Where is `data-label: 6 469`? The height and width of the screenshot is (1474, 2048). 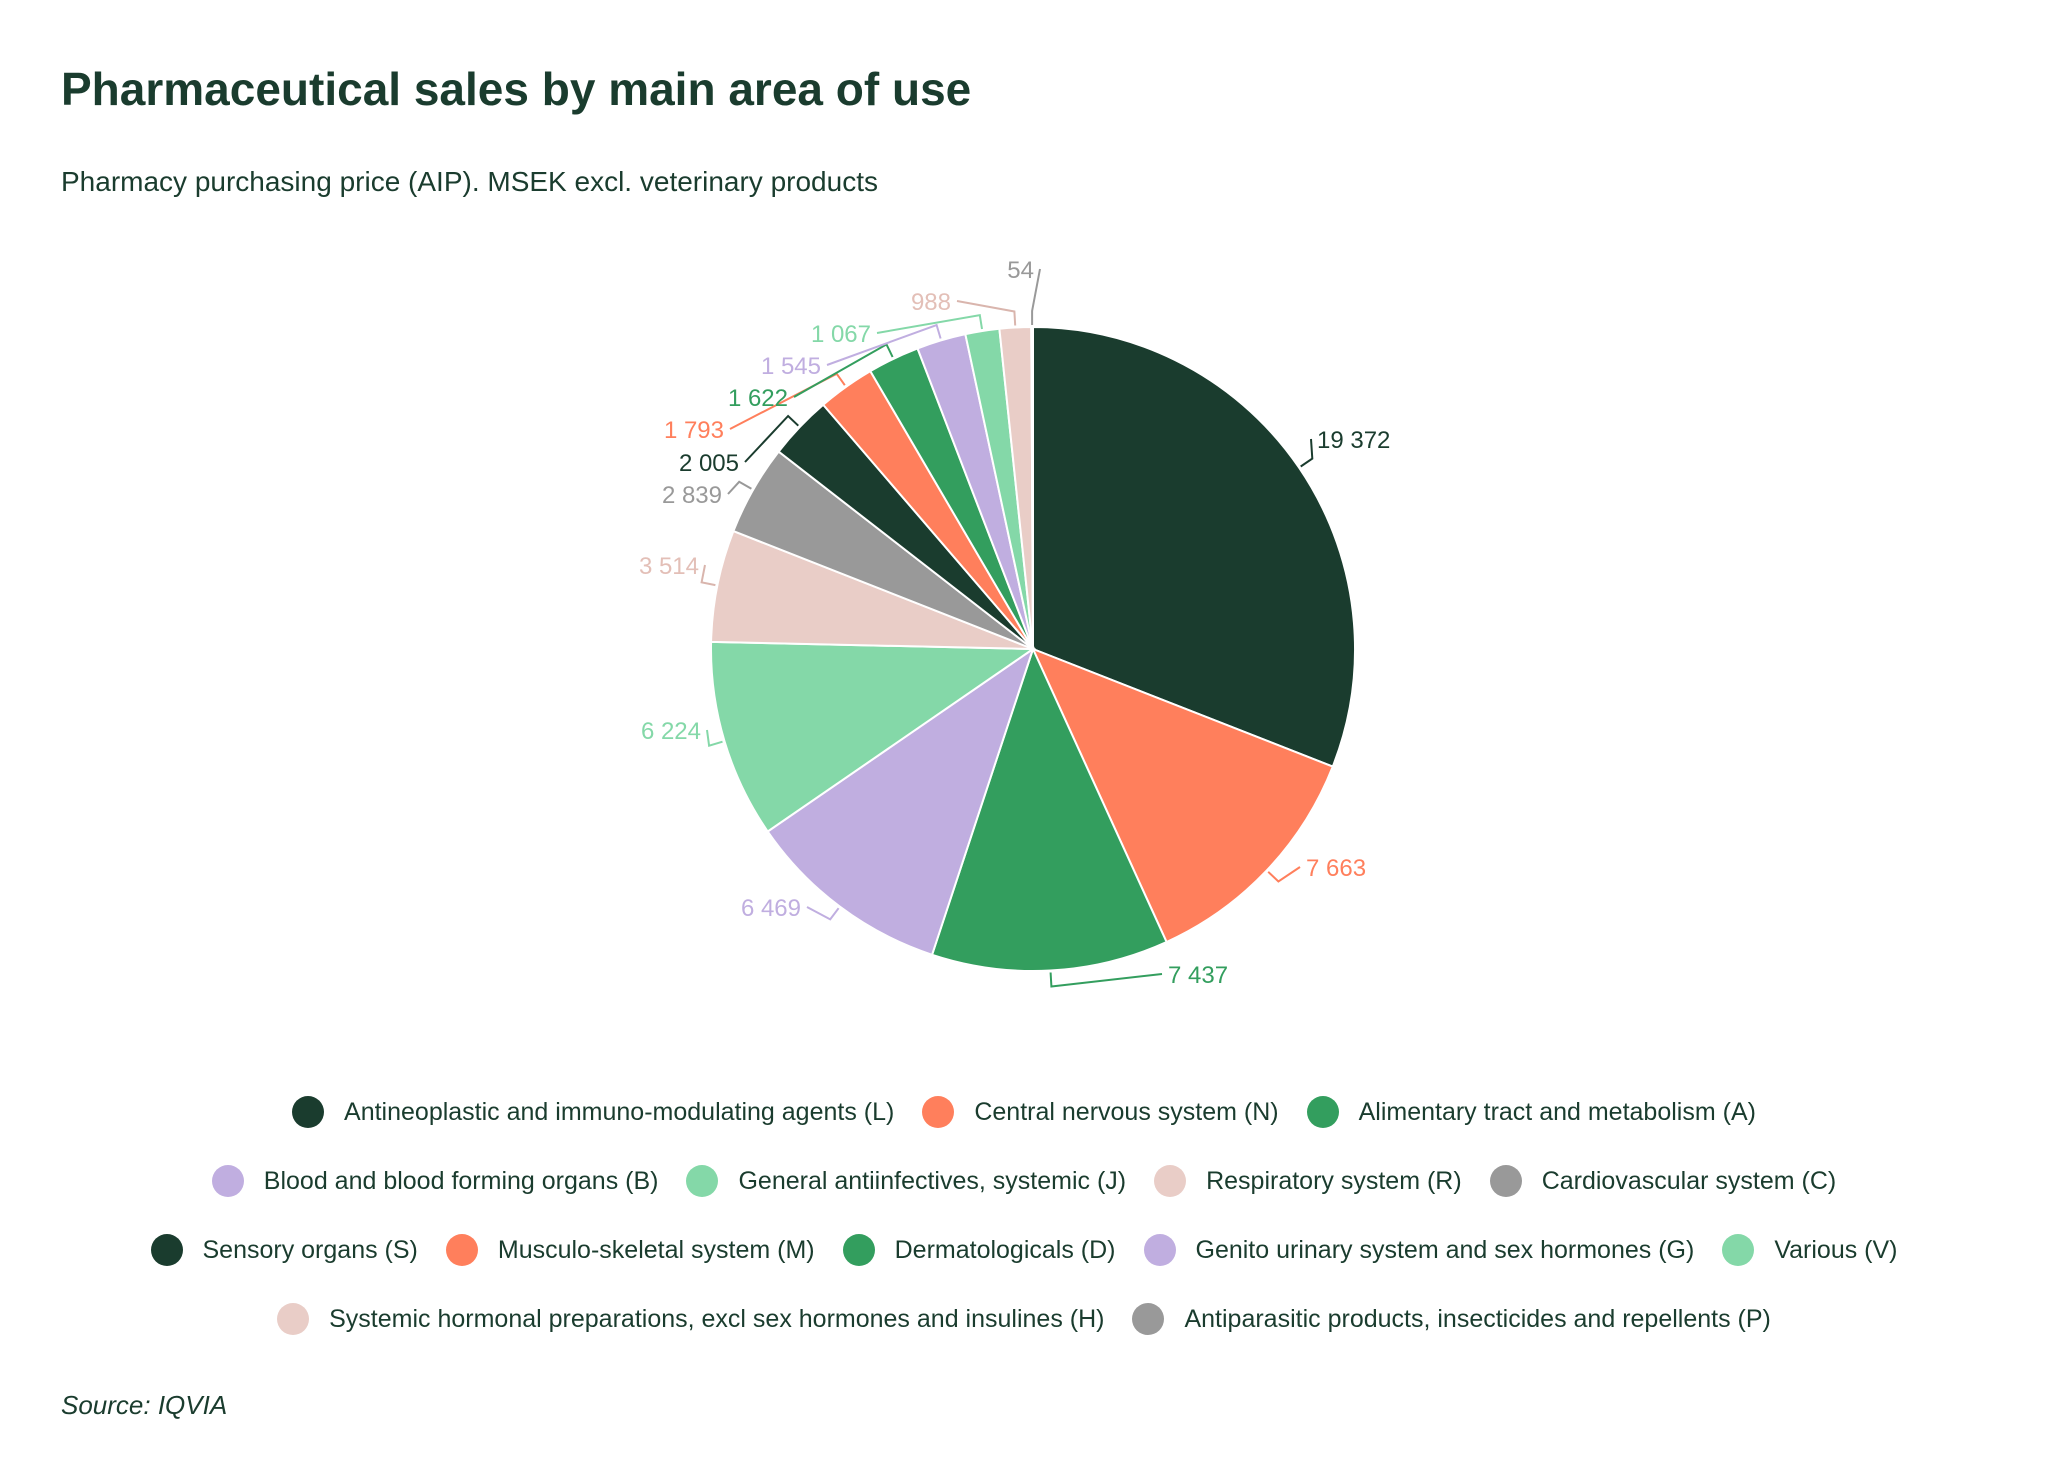
data-label: 6 469 is located at coordinates (771, 908).